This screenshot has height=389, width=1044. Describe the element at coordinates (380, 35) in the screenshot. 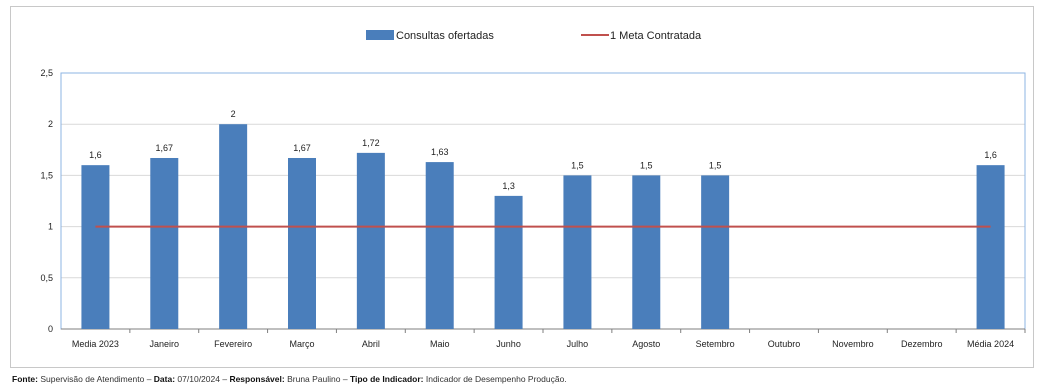

I see `legend-swatch-bar` at that location.